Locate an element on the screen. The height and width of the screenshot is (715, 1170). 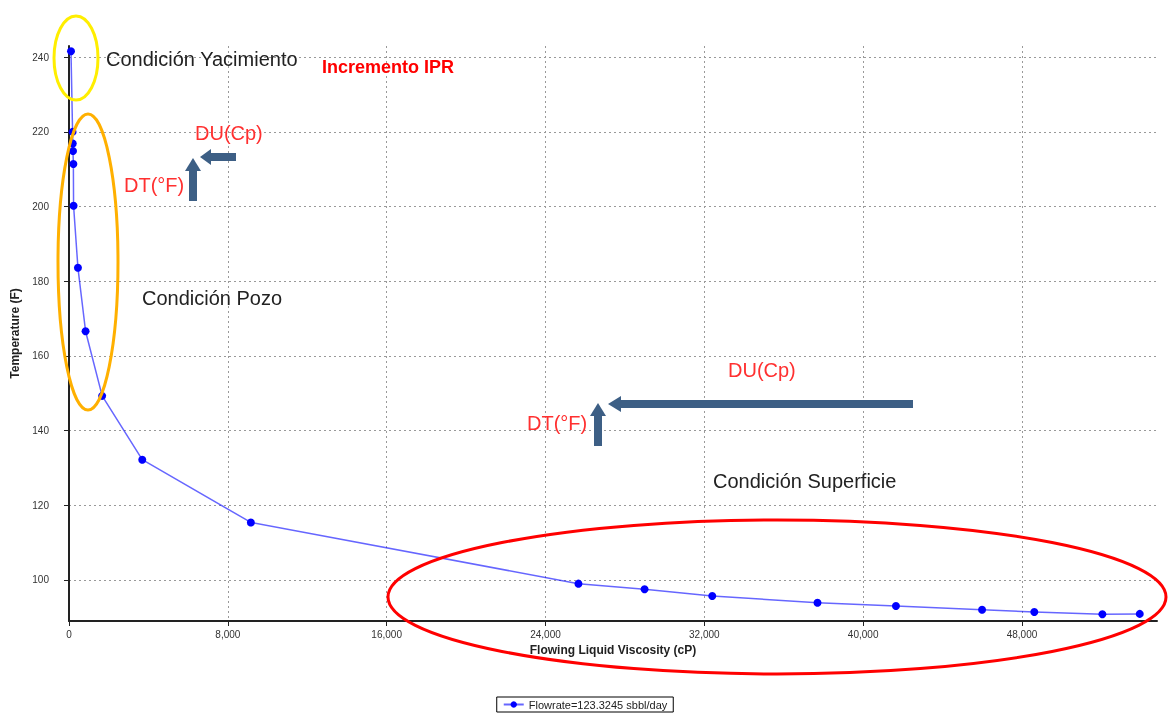
x-tick-label: 32,000 is located at coordinates (705, 634).